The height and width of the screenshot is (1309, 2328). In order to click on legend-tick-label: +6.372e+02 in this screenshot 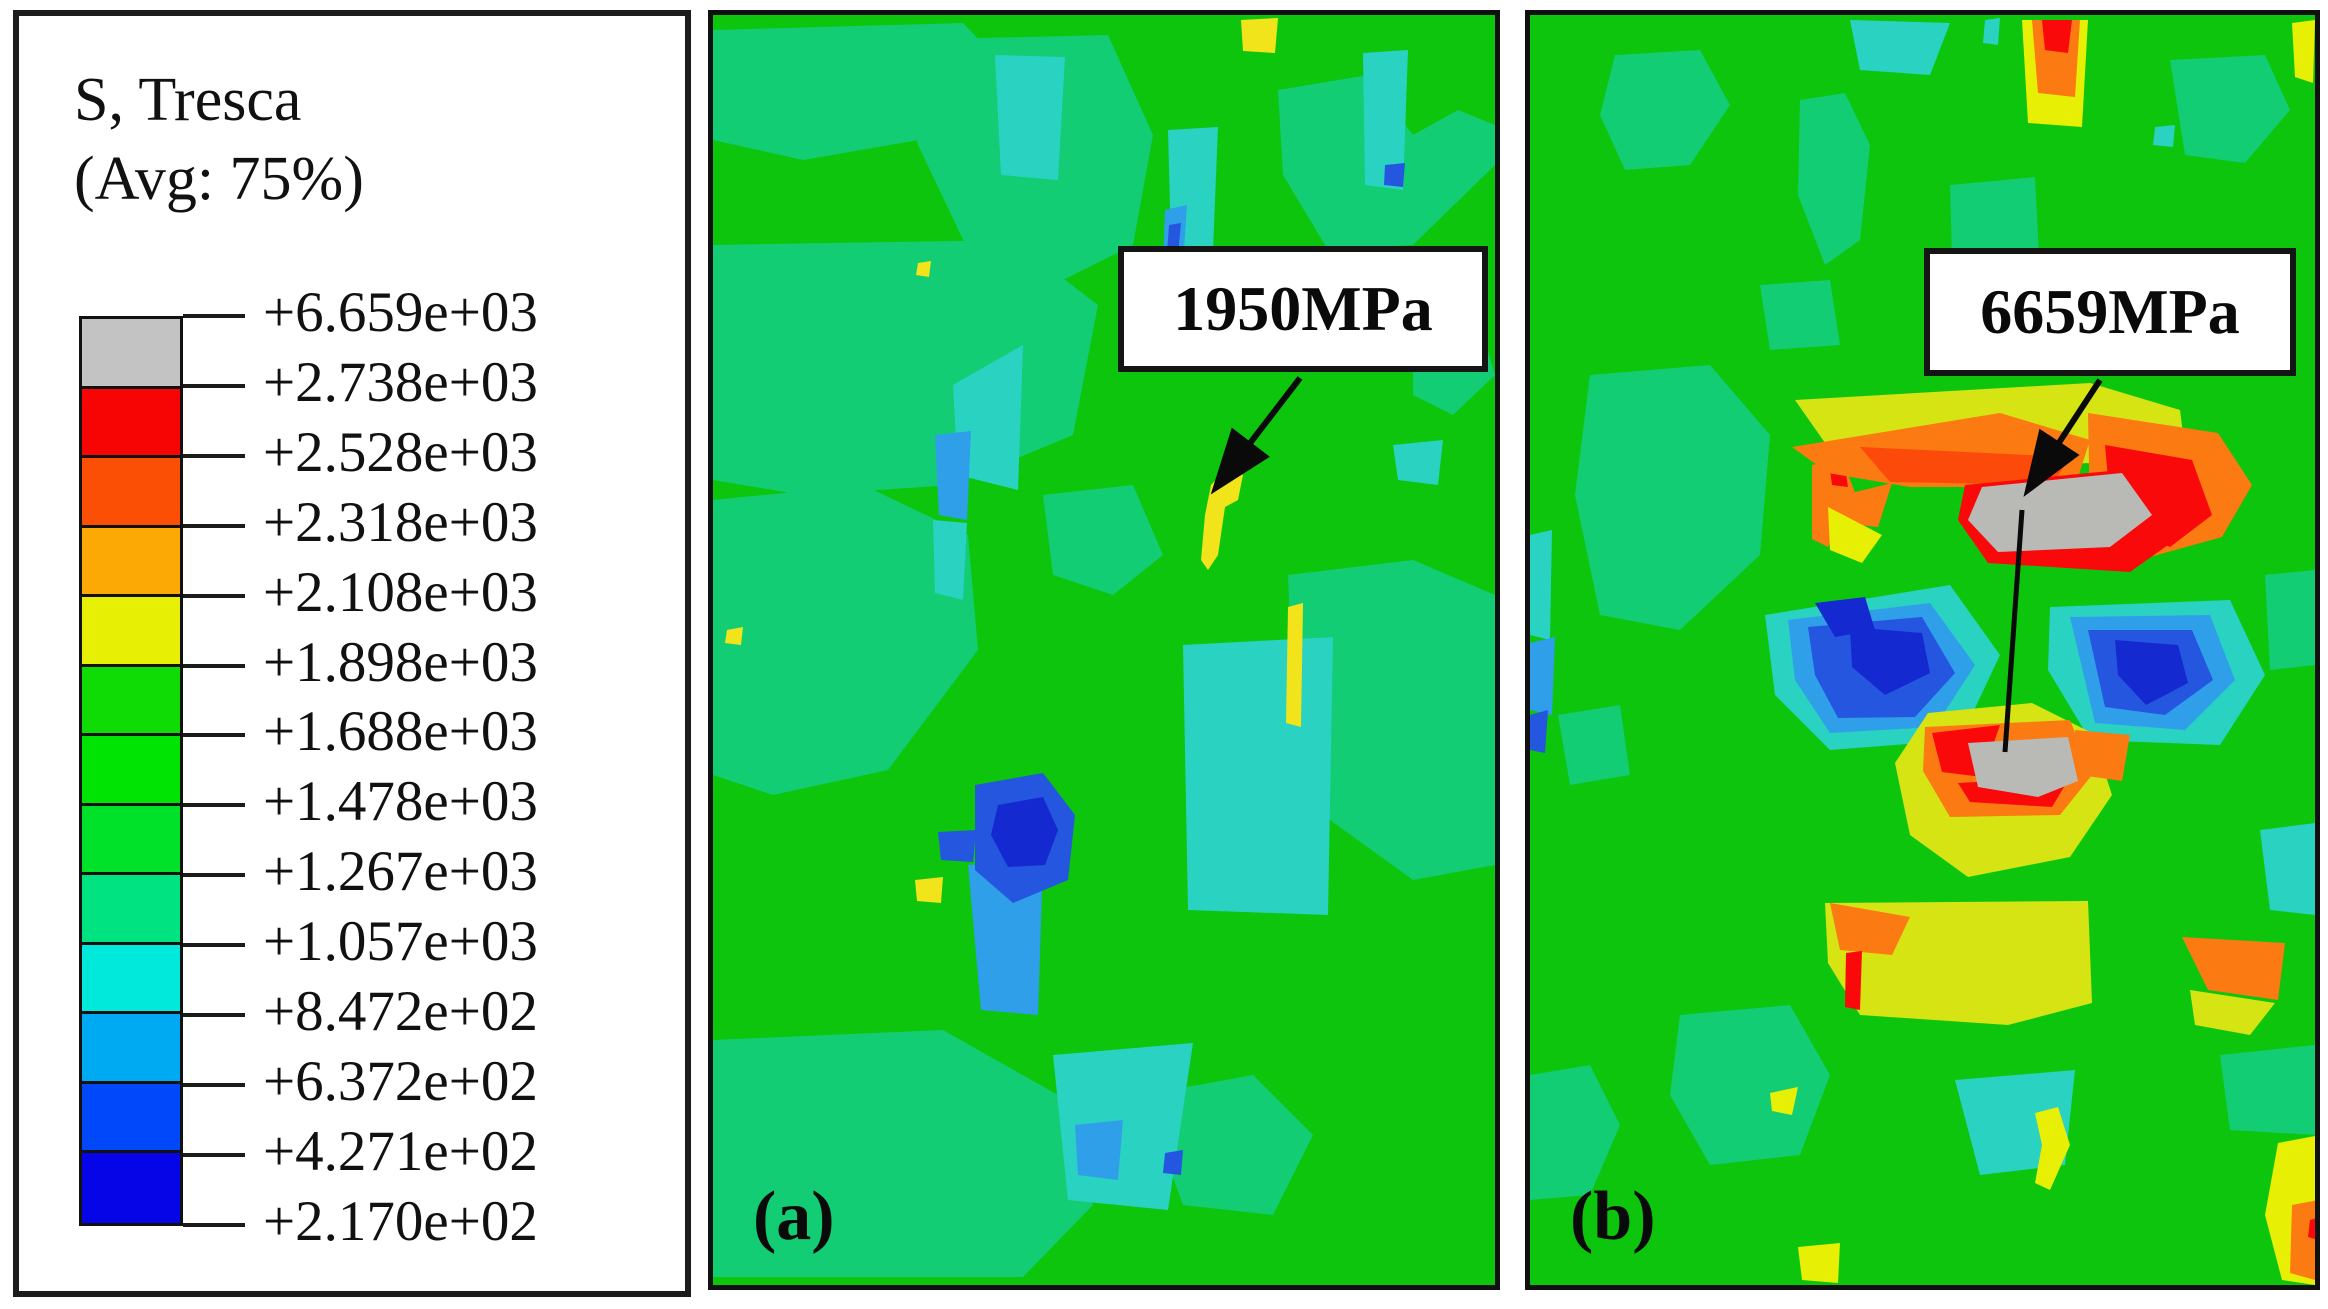, I will do `click(400, 1081)`.